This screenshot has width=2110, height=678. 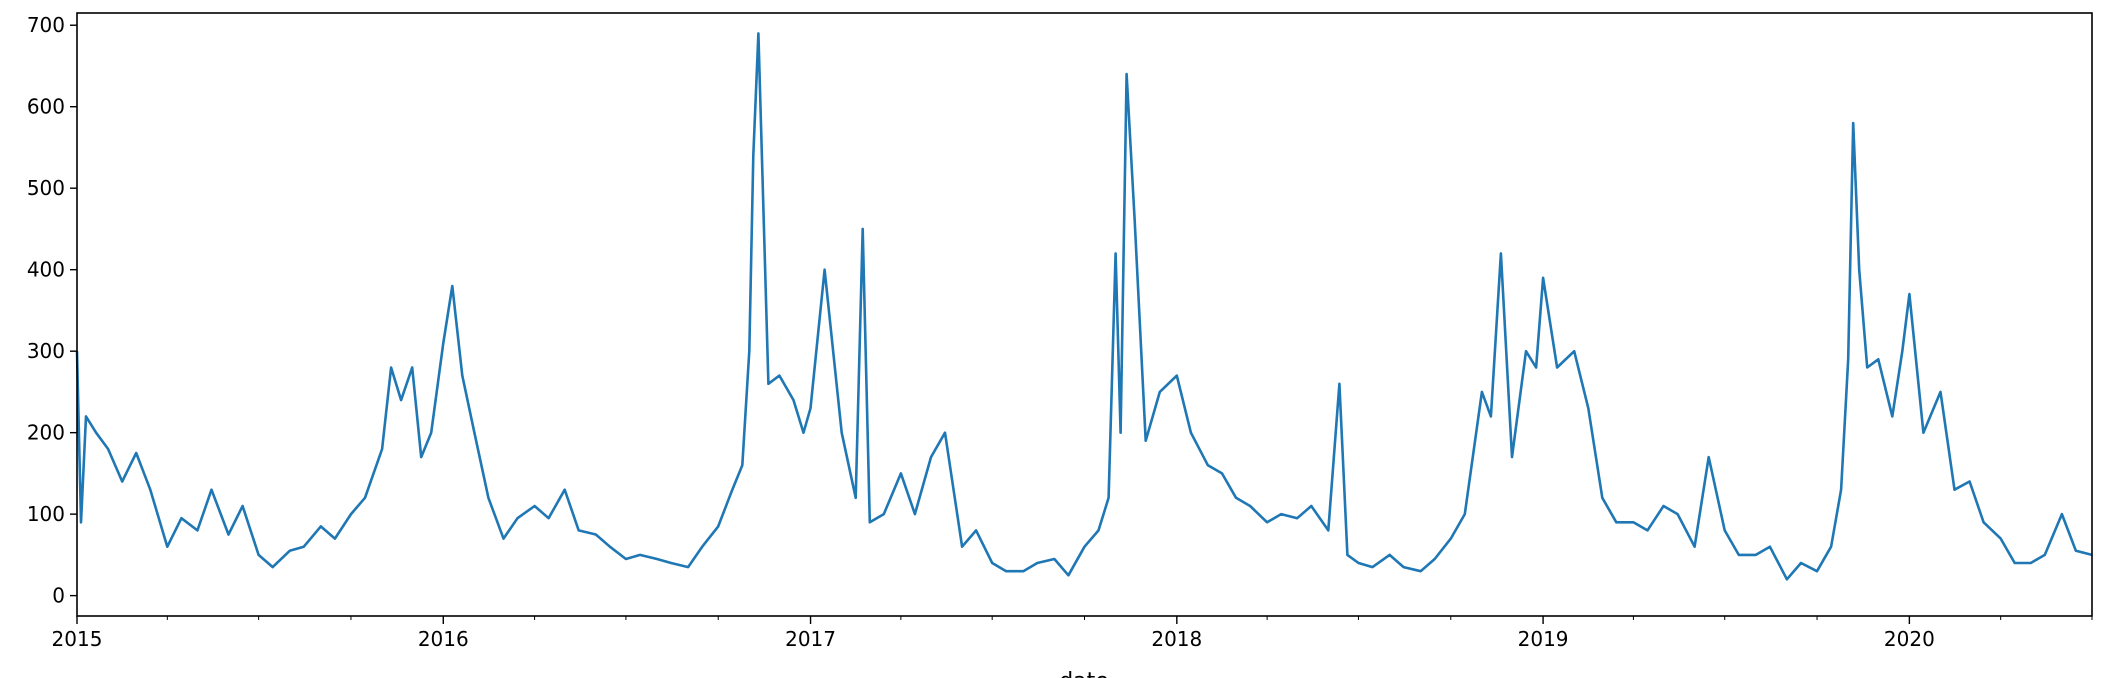 What do you see at coordinates (77, 639) in the screenshot?
I see `x-tick-label: 2015` at bounding box center [77, 639].